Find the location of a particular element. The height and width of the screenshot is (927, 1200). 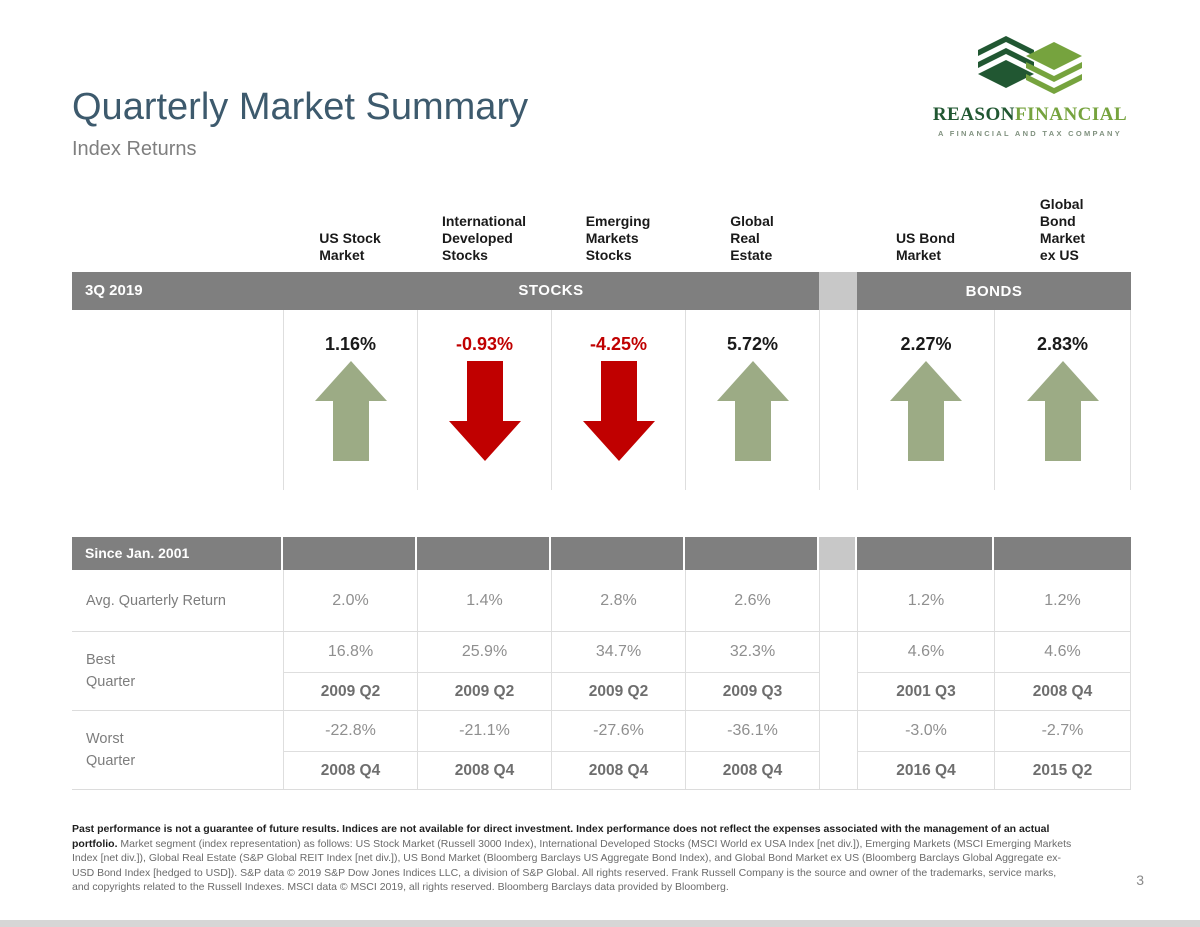

brand-secondary: FINANCIAL is located at coordinates (1071, 114).